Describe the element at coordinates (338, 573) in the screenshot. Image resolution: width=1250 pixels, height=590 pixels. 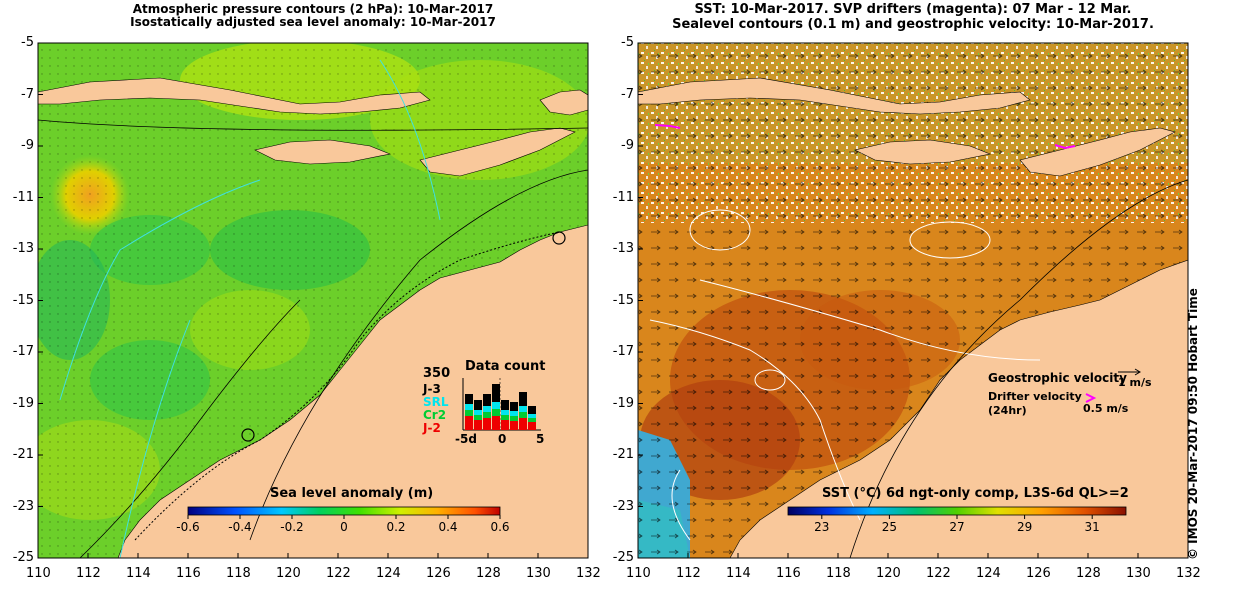
I see `left-lon-tick-label: 122` at that location.